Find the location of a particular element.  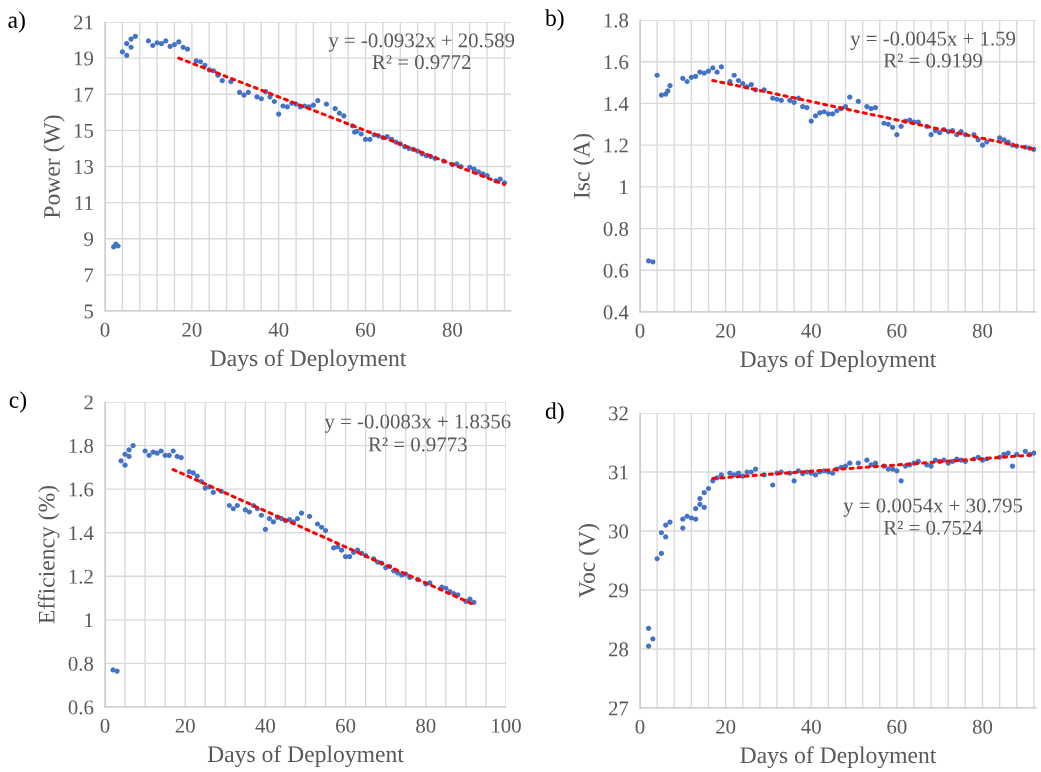

annotation: y = -0.0045x + 1.59 is located at coordinates (933, 40).